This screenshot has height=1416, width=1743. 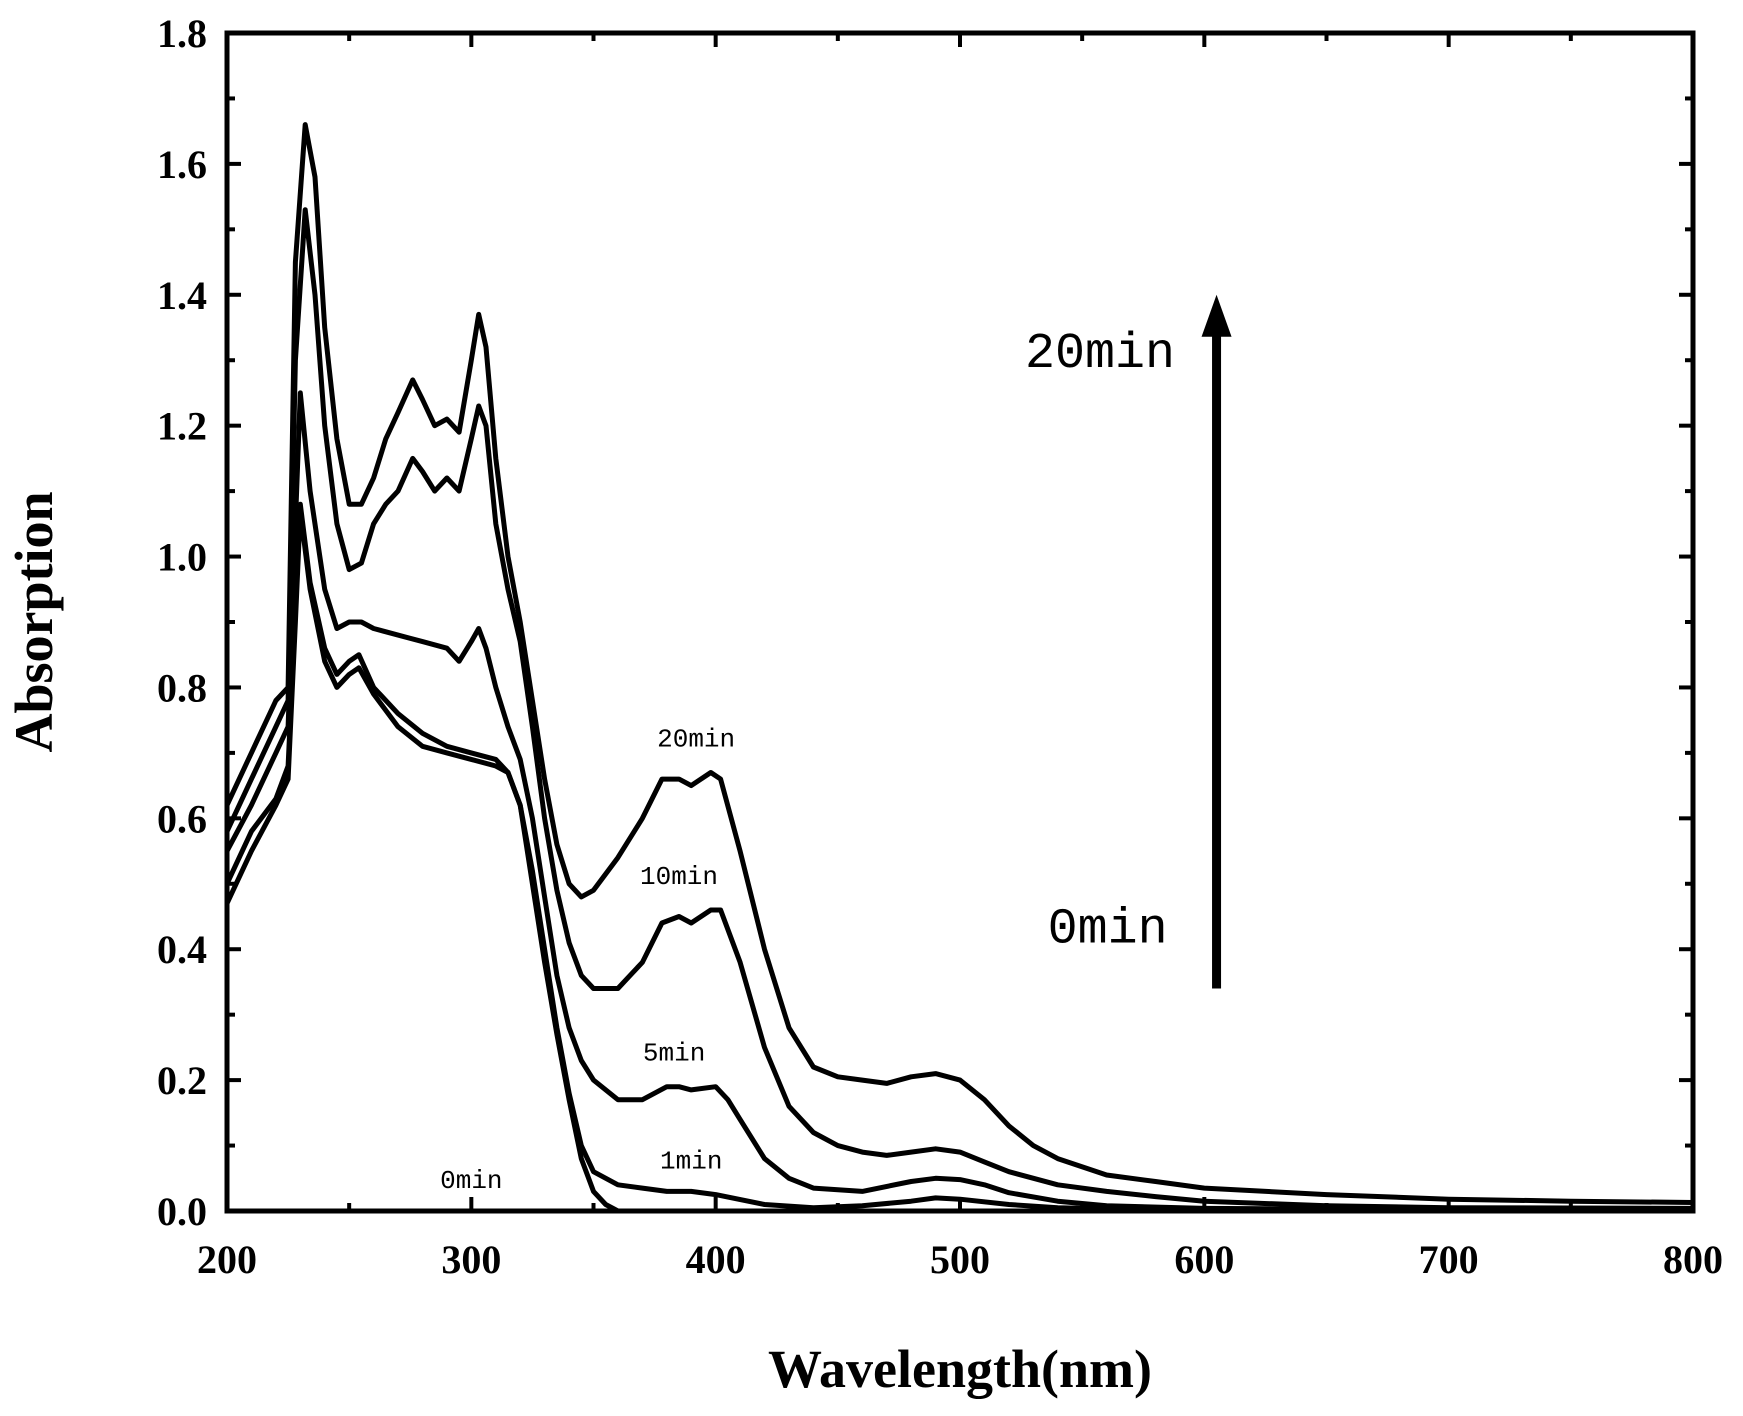 What do you see at coordinates (1449, 1259) in the screenshot?
I see `x-tick-label: 700` at bounding box center [1449, 1259].